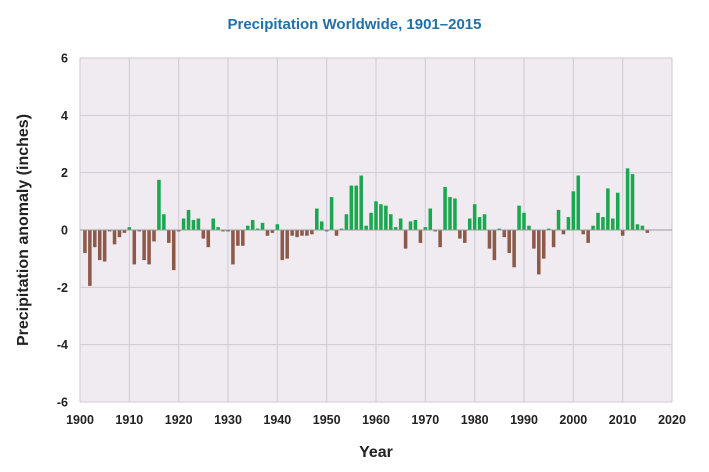  I want to click on bar-1924, so click(198, 224).